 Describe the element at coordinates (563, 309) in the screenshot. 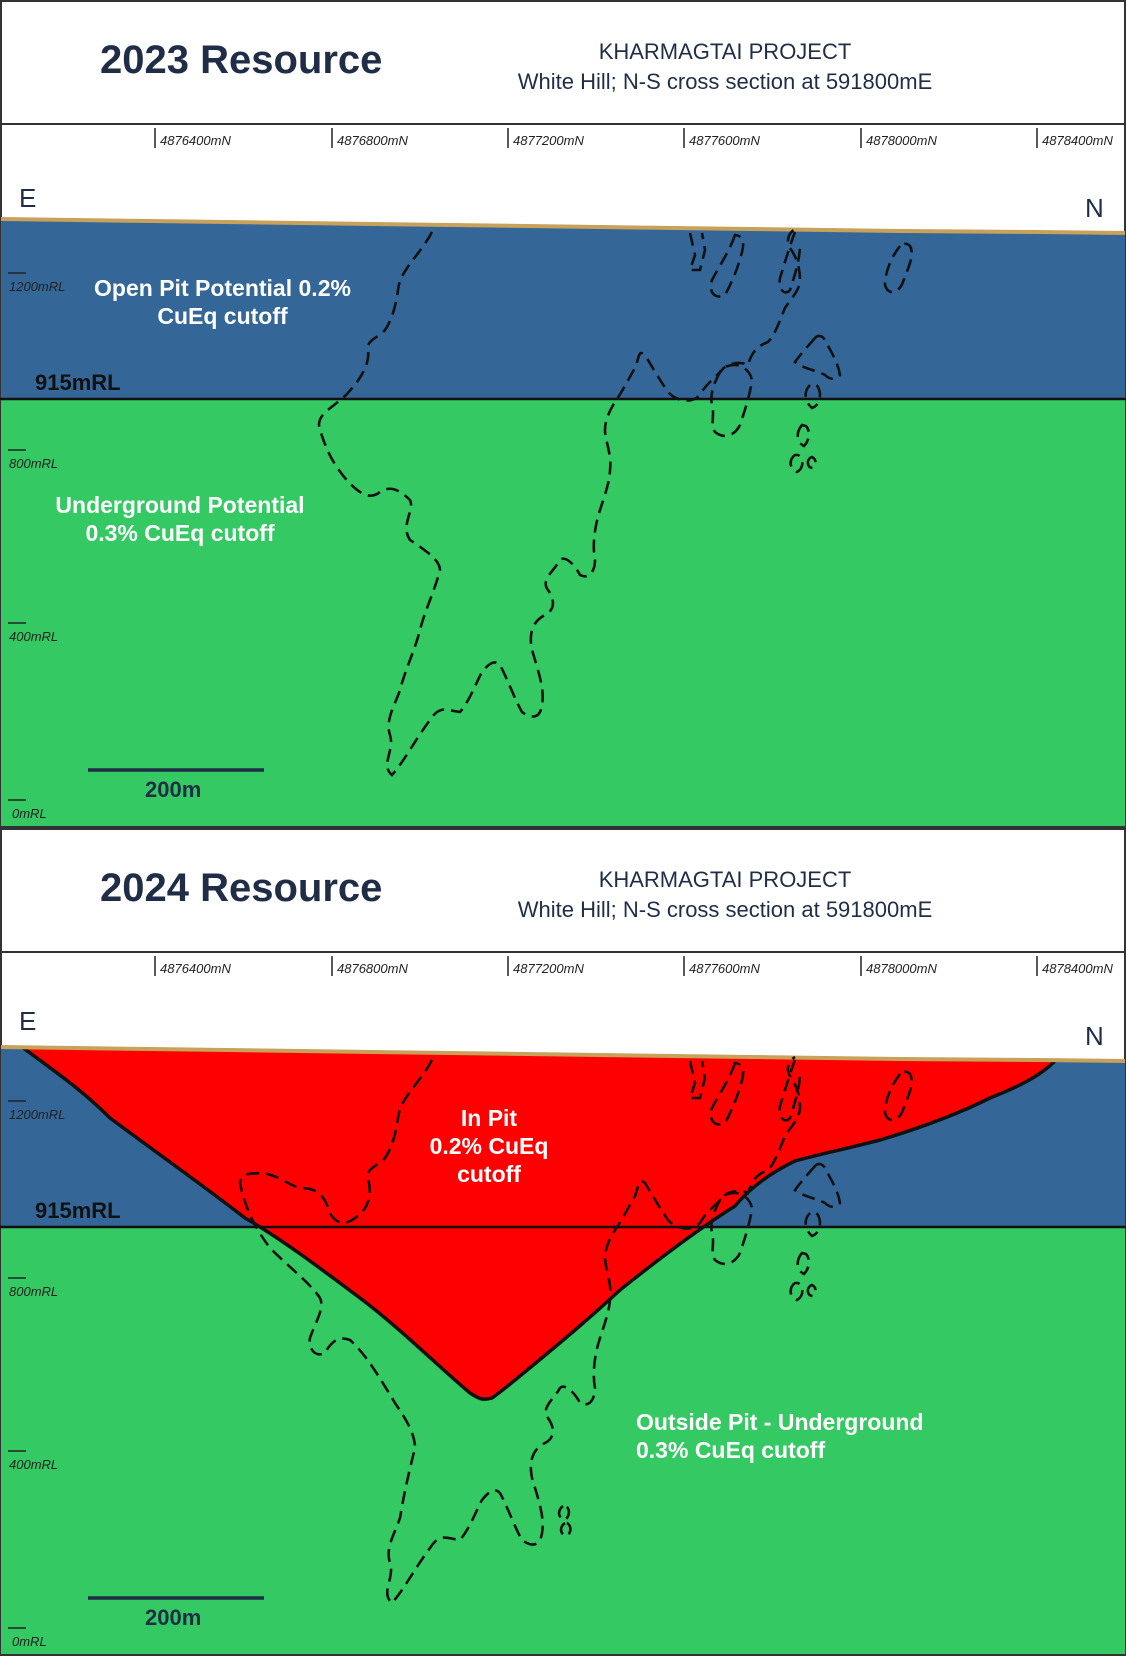

I see `open-pit-zone` at that location.